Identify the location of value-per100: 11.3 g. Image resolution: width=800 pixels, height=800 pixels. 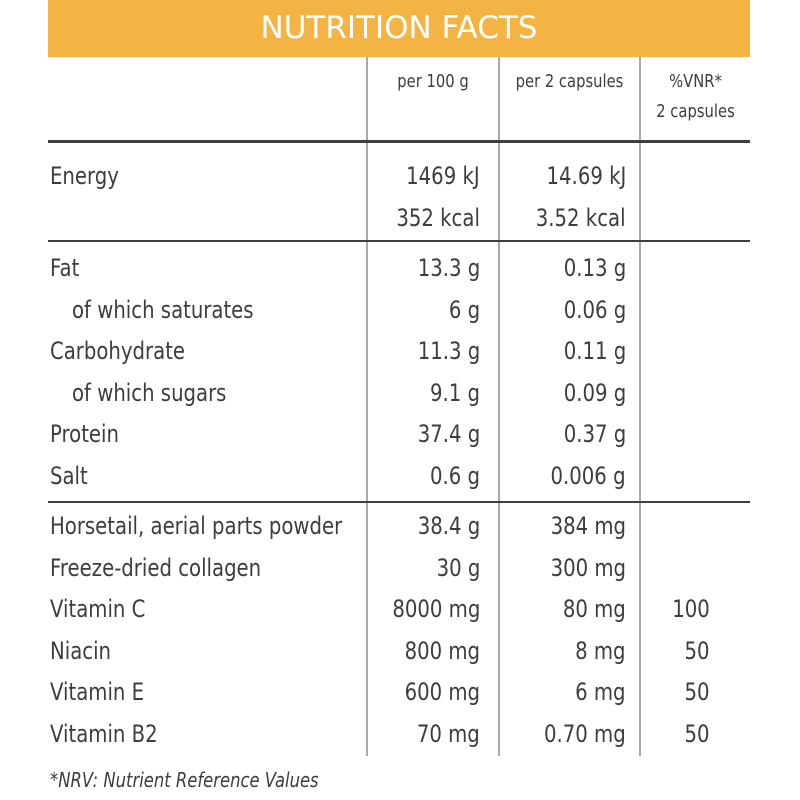
(448, 351).